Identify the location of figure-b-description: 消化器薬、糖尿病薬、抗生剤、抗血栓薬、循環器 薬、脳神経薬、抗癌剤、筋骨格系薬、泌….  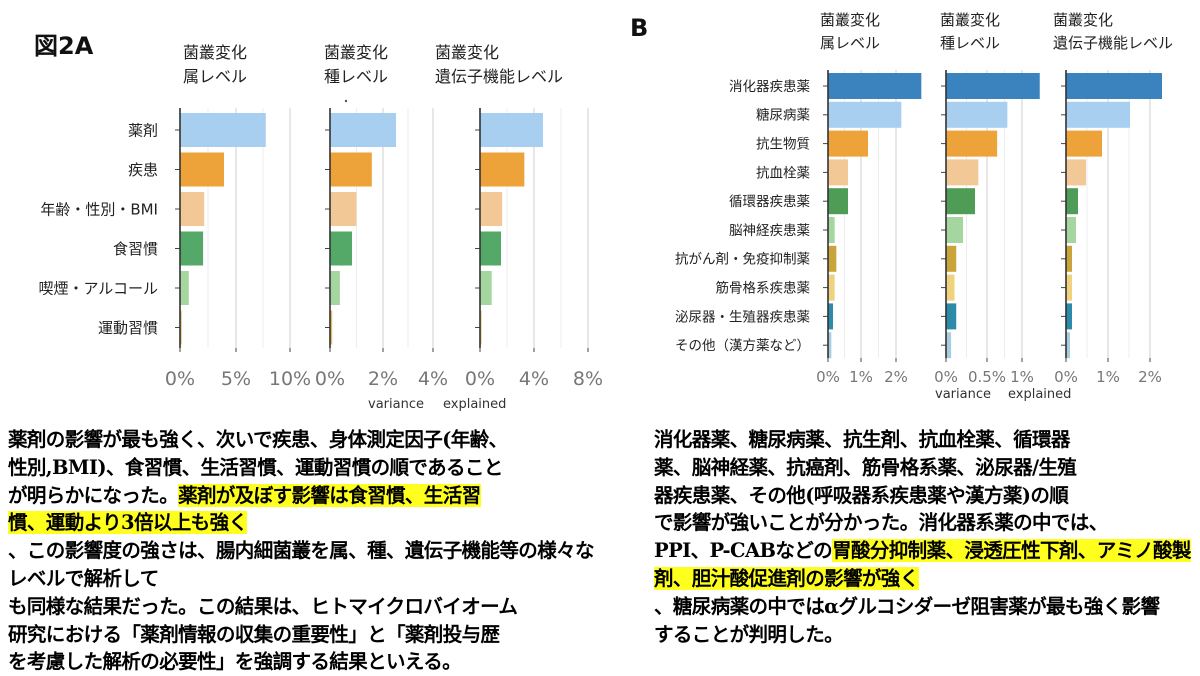
(924, 537).